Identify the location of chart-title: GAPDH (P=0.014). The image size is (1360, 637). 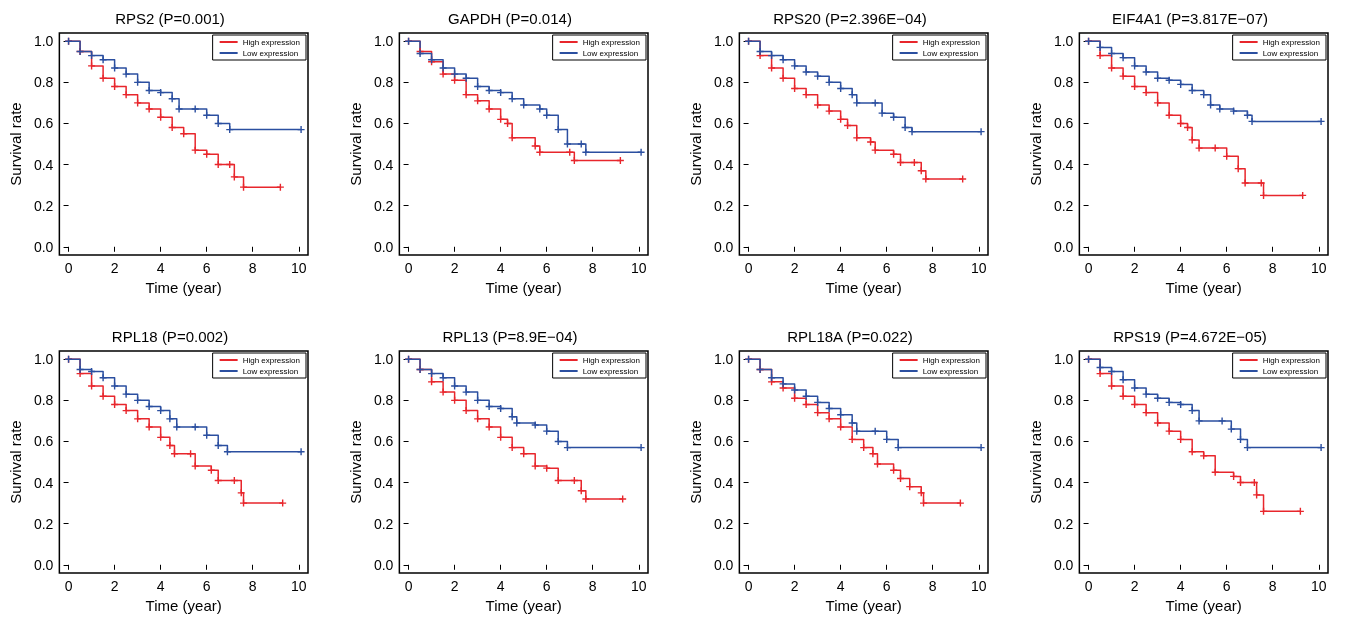
(510, 18).